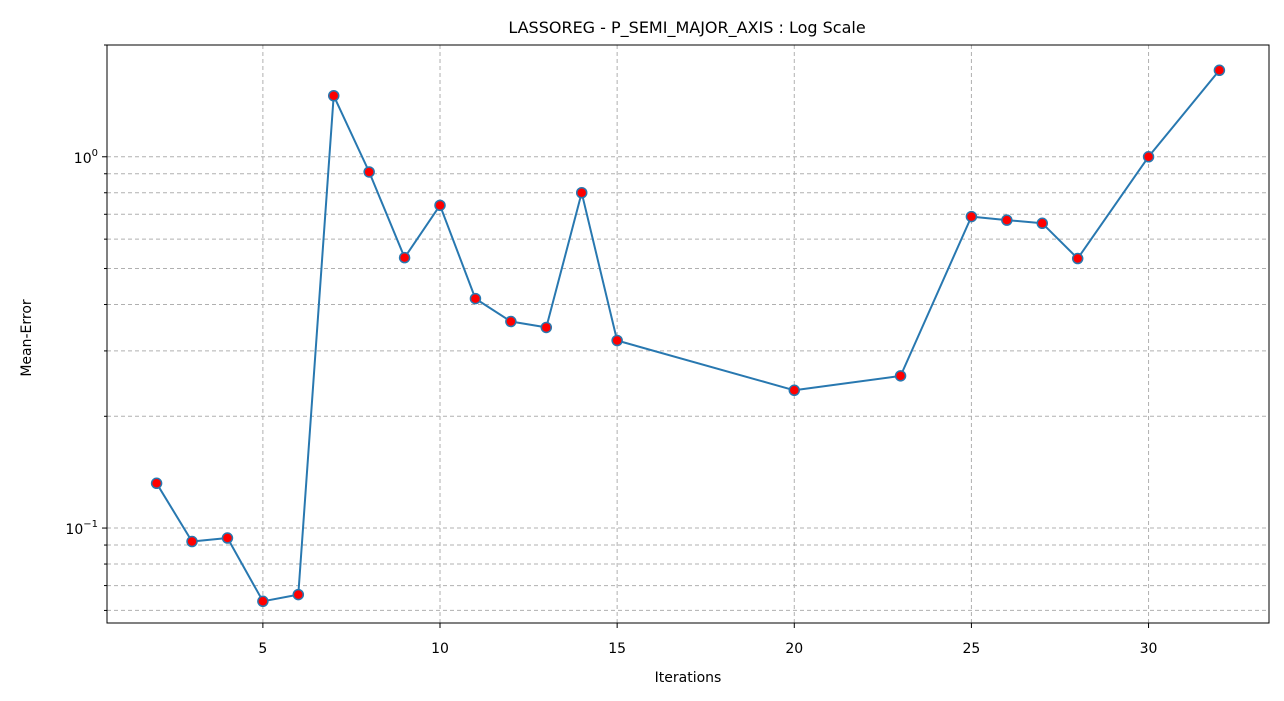 The image size is (1284, 701). Describe the element at coordinates (262, 649) in the screenshot. I see `x-tick-label: 5` at that location.